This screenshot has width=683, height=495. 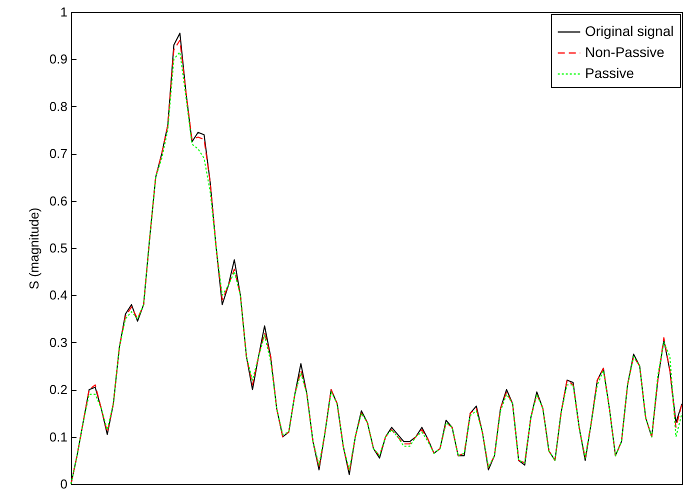 I want to click on y-tick-label: 0.1, so click(x=58, y=436).